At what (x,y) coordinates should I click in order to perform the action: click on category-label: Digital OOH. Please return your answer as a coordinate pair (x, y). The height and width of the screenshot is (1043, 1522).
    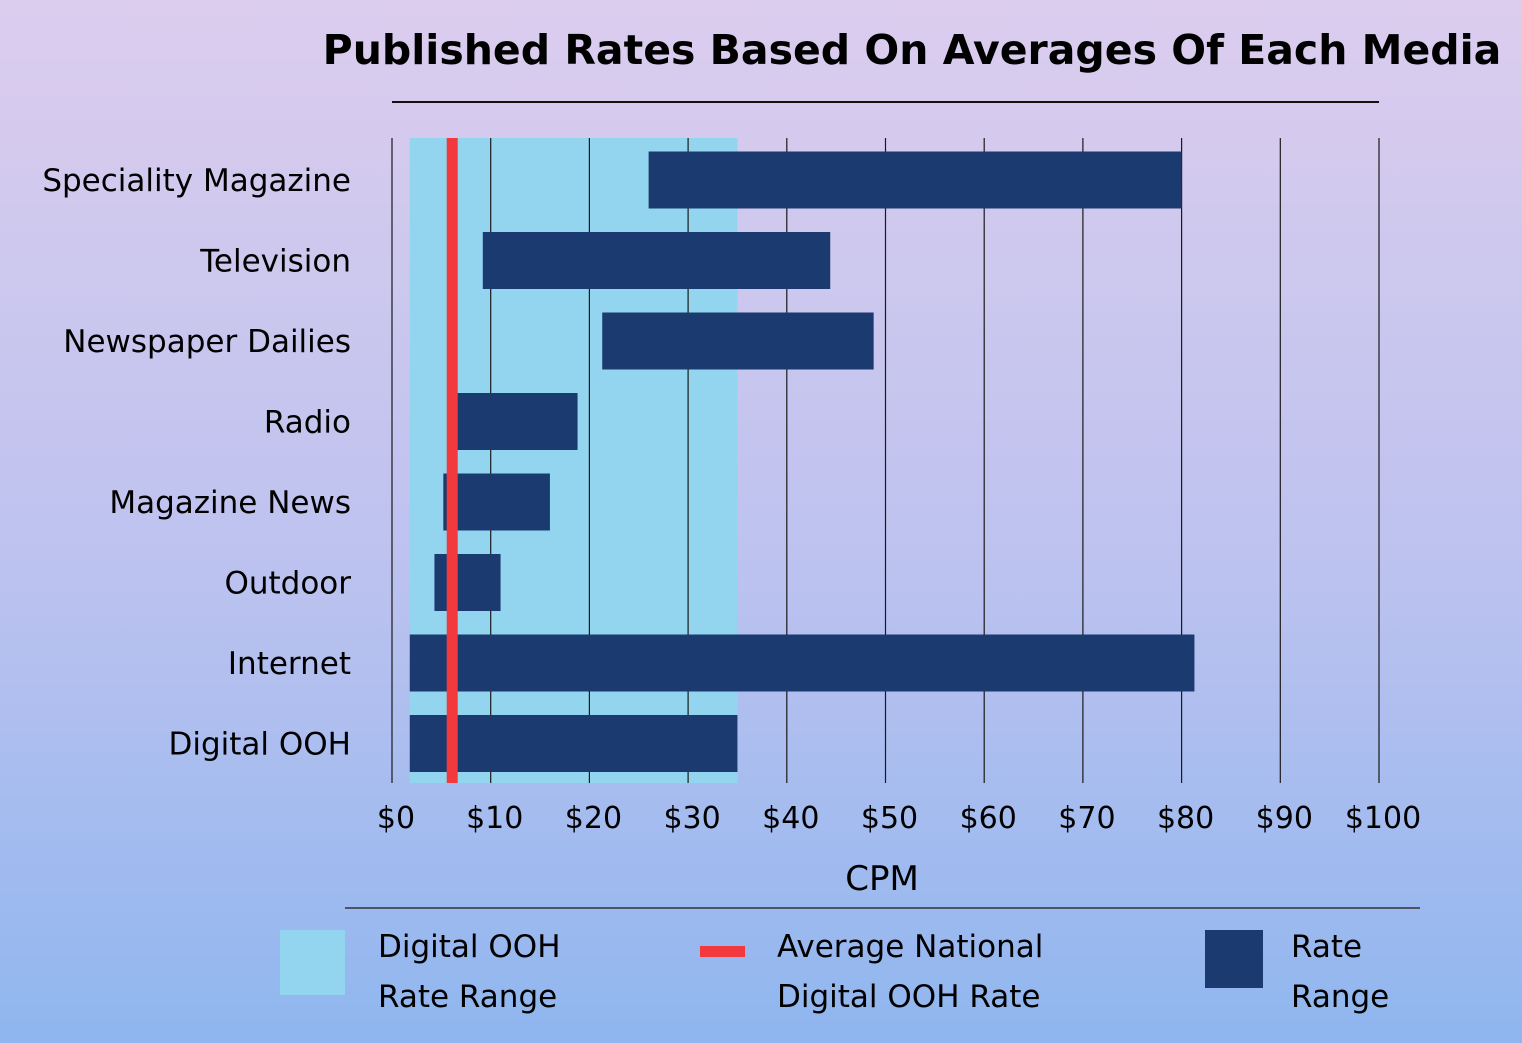
    Looking at the image, I should click on (259, 745).